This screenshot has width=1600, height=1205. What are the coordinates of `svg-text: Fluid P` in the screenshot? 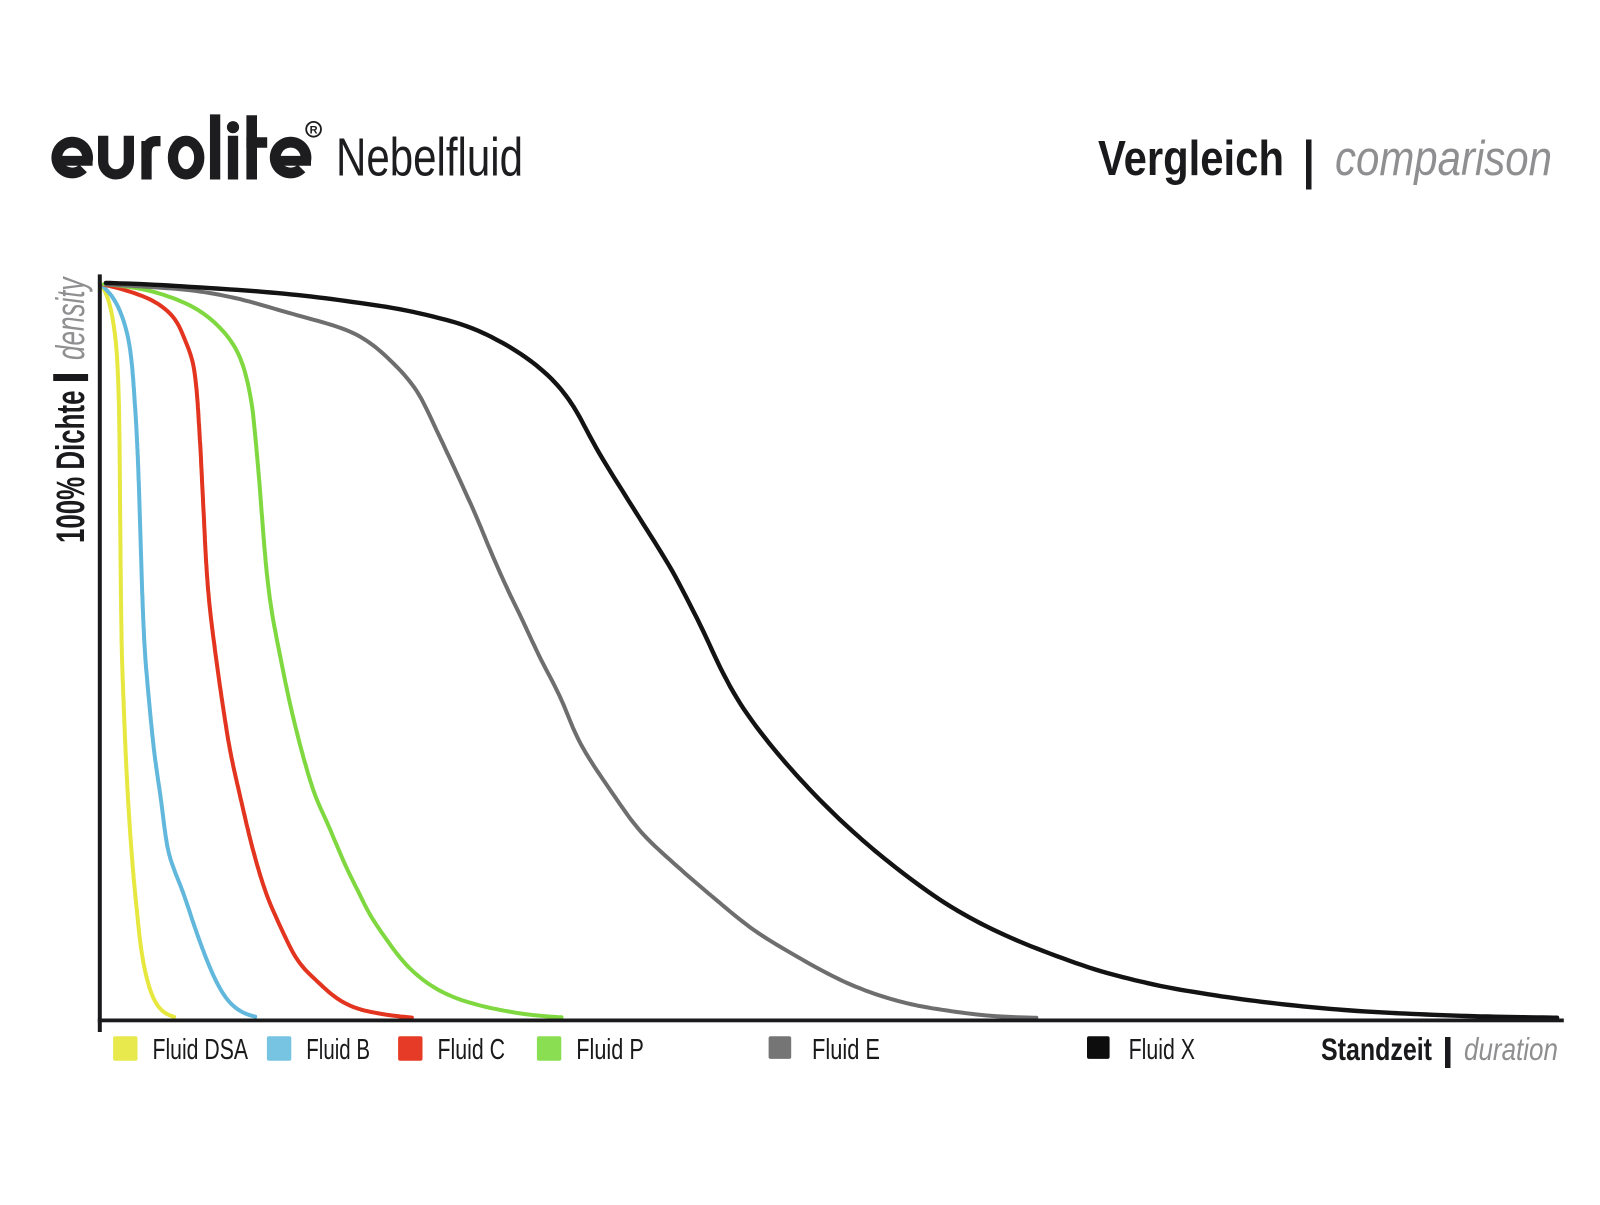 It's located at (610, 1050).